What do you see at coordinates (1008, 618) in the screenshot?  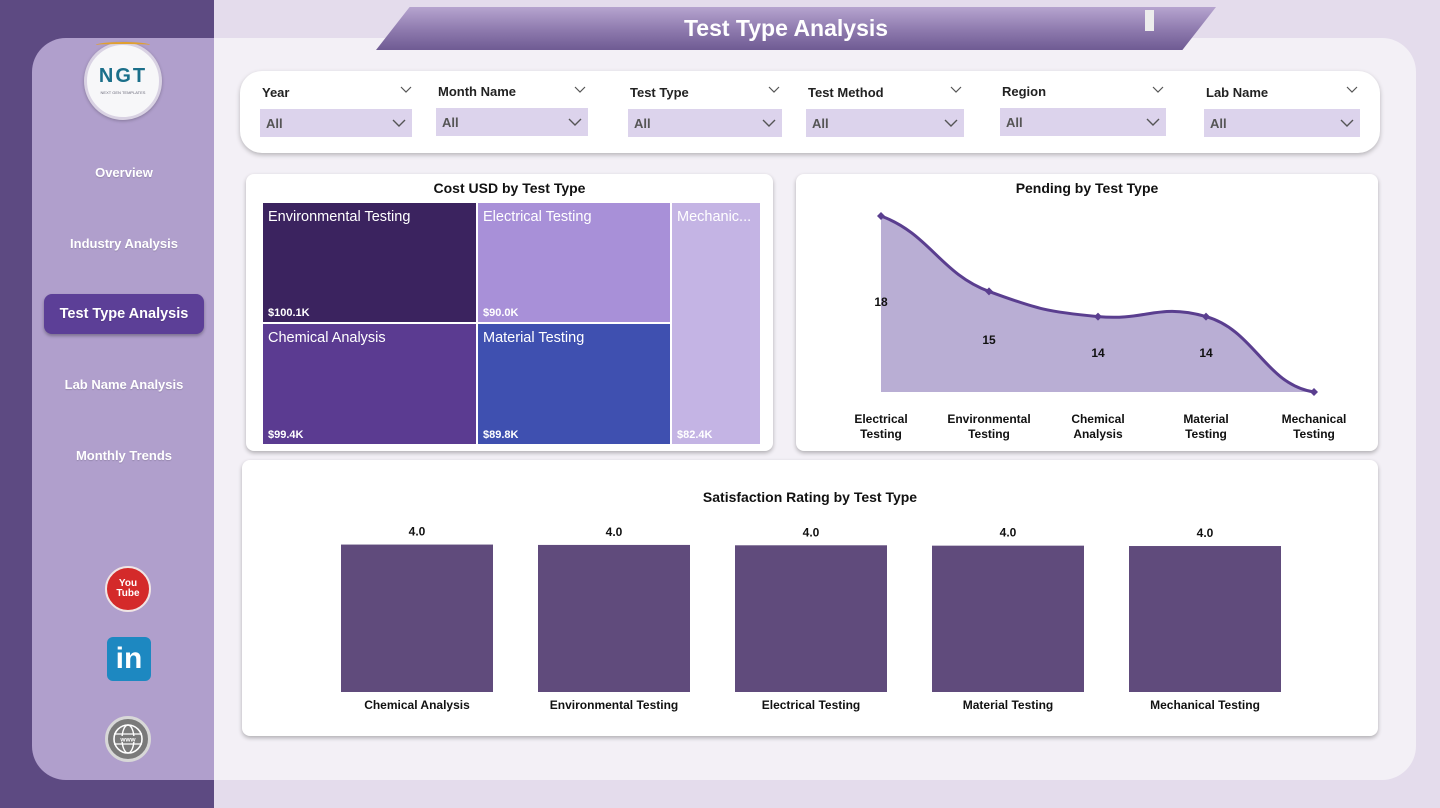 I see `satisfaction-bar-material-testing` at bounding box center [1008, 618].